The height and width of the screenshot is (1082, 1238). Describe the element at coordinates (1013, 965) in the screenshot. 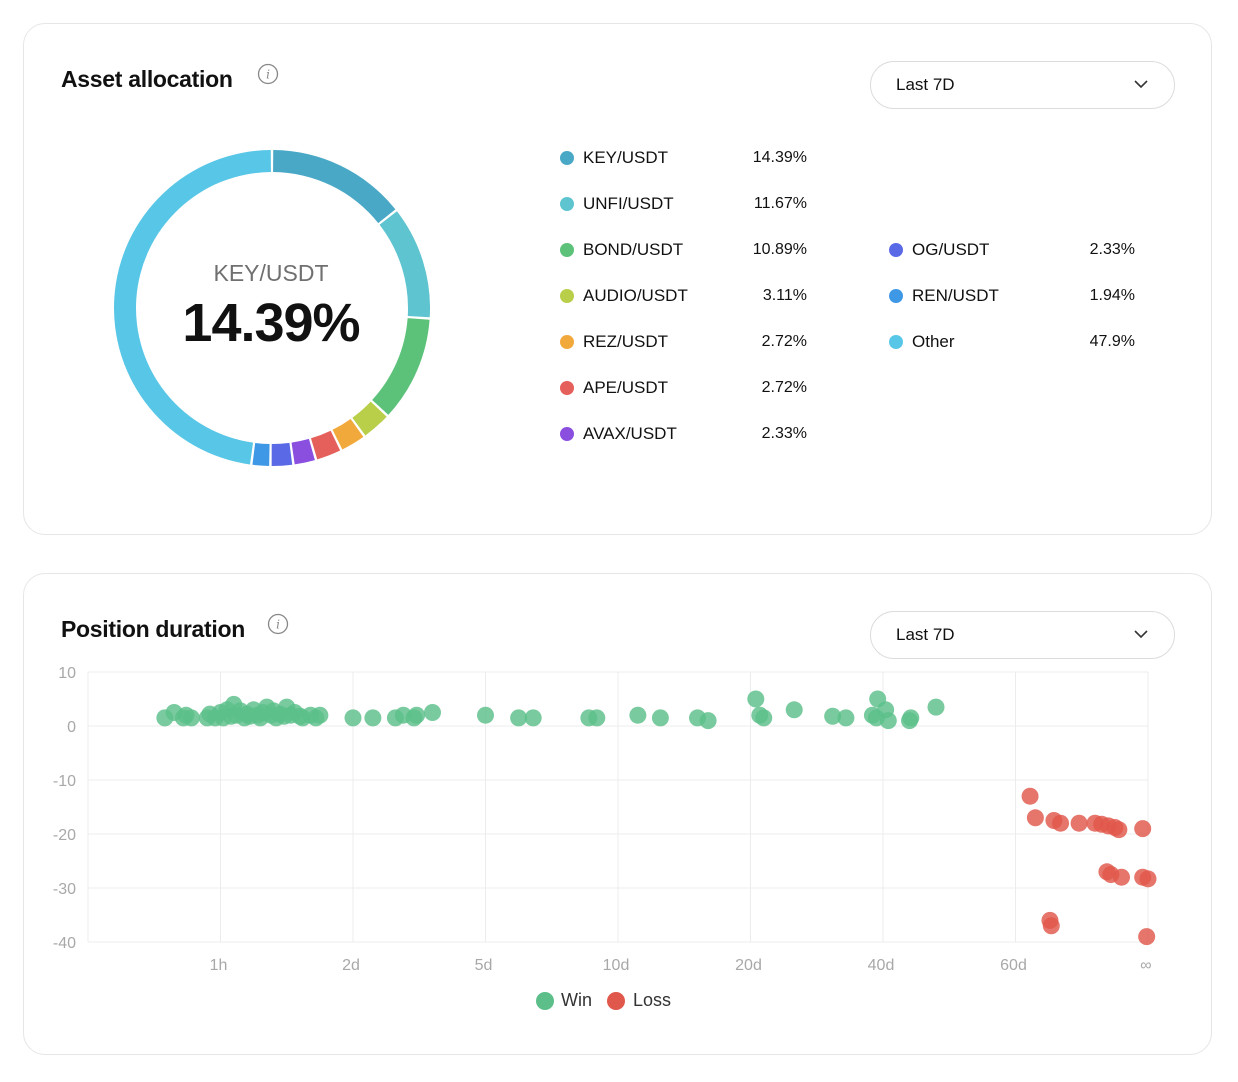

I see `x-tick-label: 60d` at that location.